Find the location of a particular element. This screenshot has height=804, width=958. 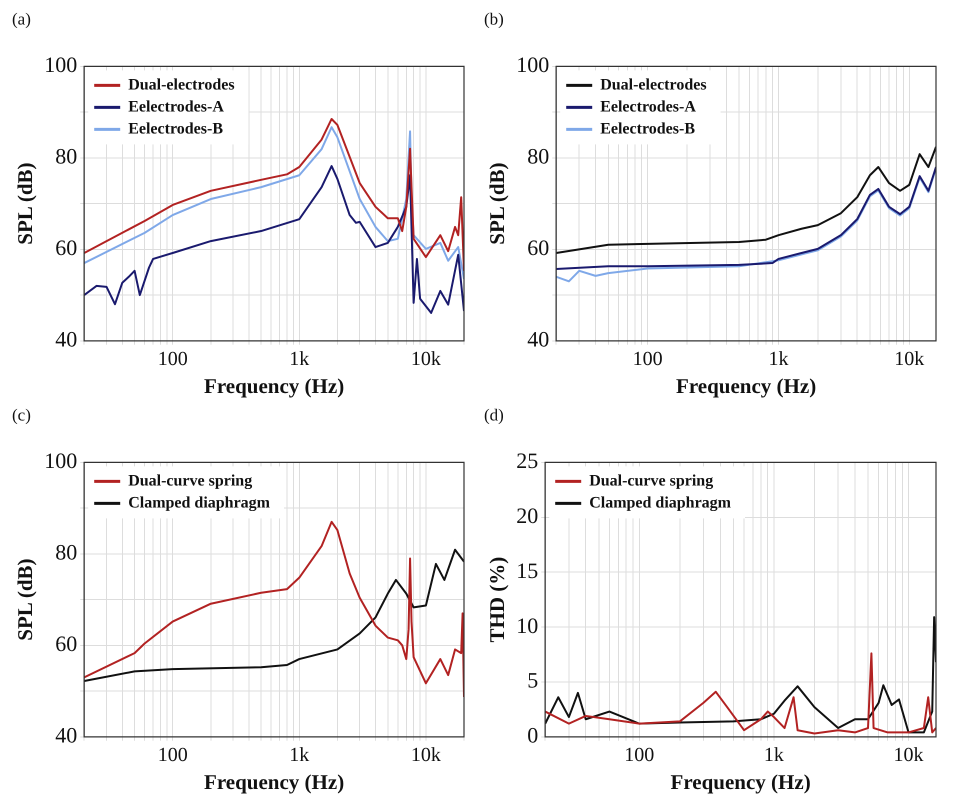

chart-title: (c) is located at coordinates (21, 415).